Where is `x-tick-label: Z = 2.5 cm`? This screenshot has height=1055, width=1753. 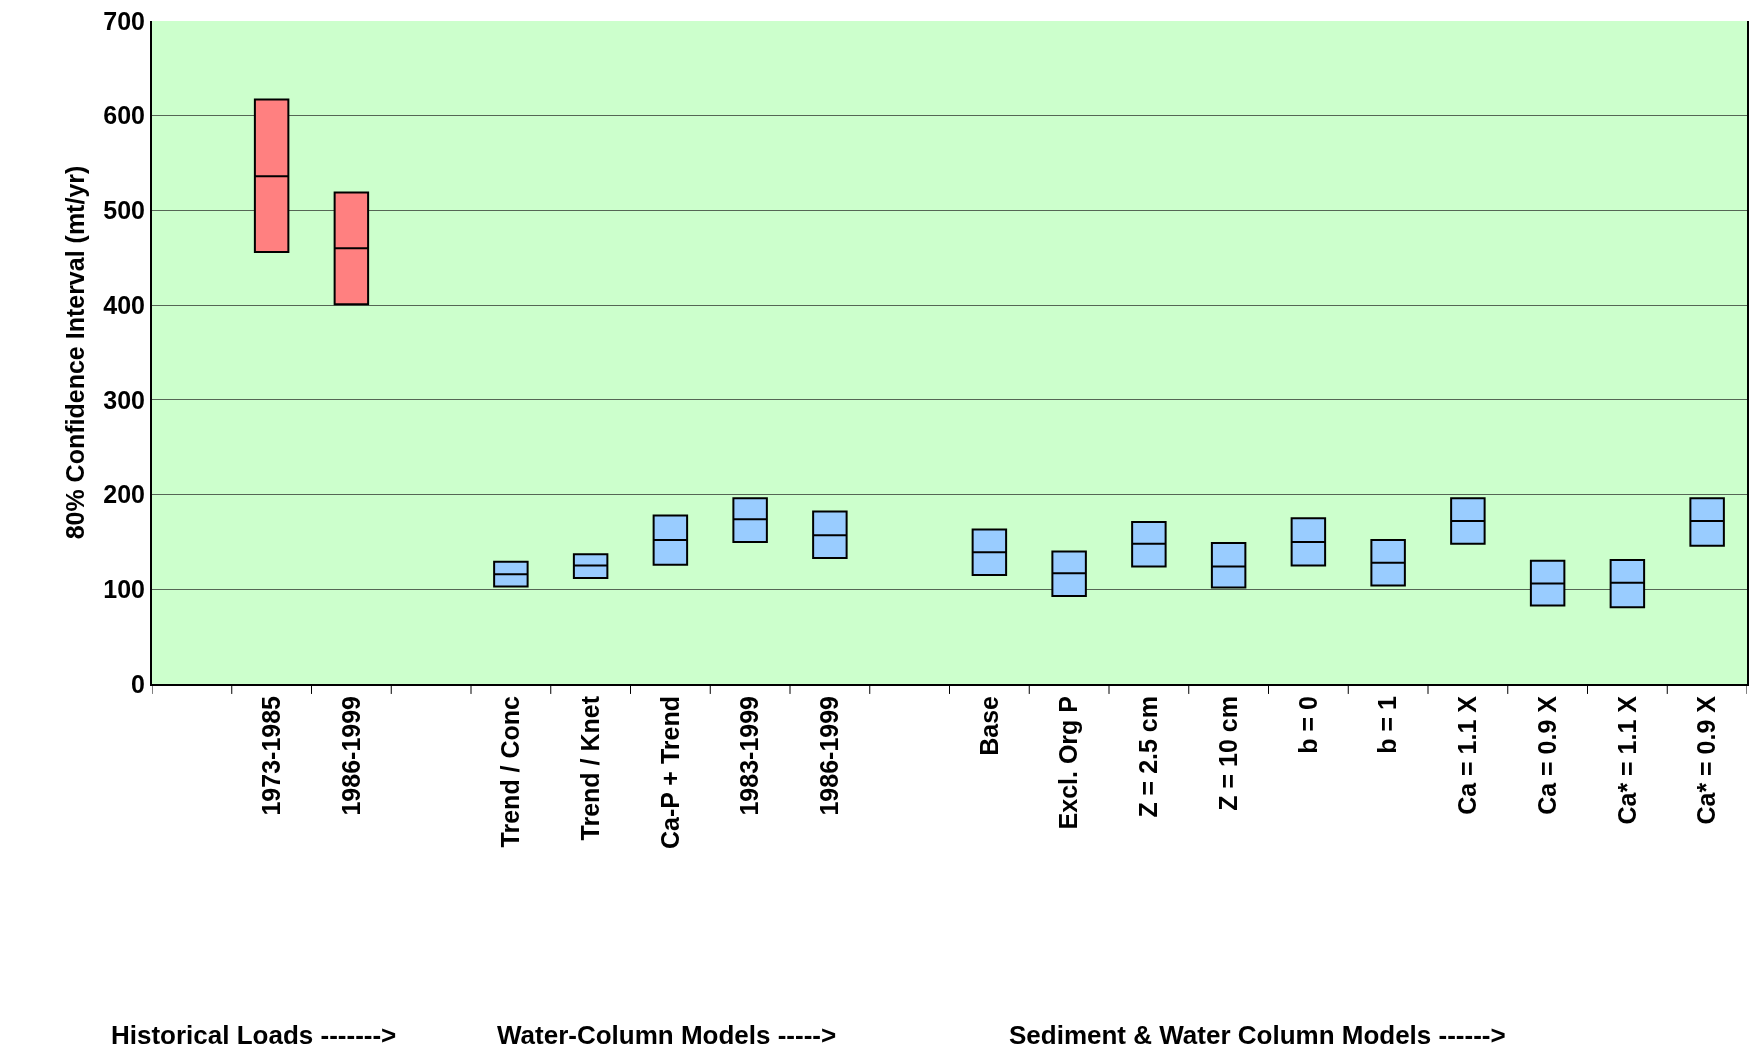
x-tick-label: Z = 2.5 cm is located at coordinates (1148, 757).